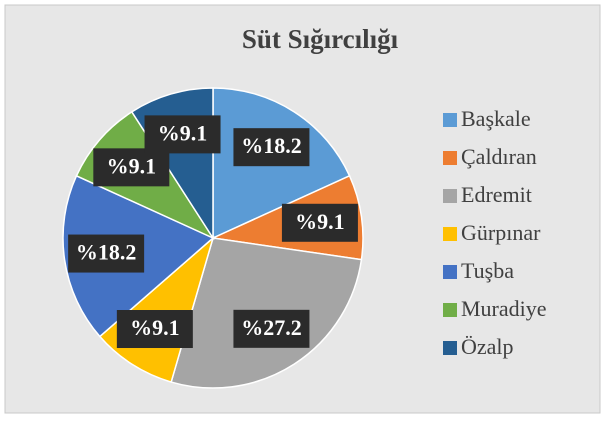  What do you see at coordinates (499, 156) in the screenshot?
I see `legend-label: Çaldıran` at bounding box center [499, 156].